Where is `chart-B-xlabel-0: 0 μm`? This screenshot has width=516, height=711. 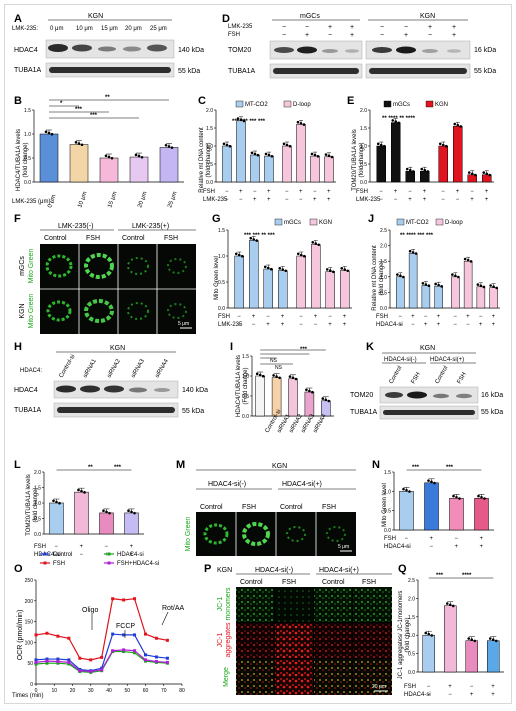 chart-B-xlabel-0: 0 μm is located at coordinates (52, 201).